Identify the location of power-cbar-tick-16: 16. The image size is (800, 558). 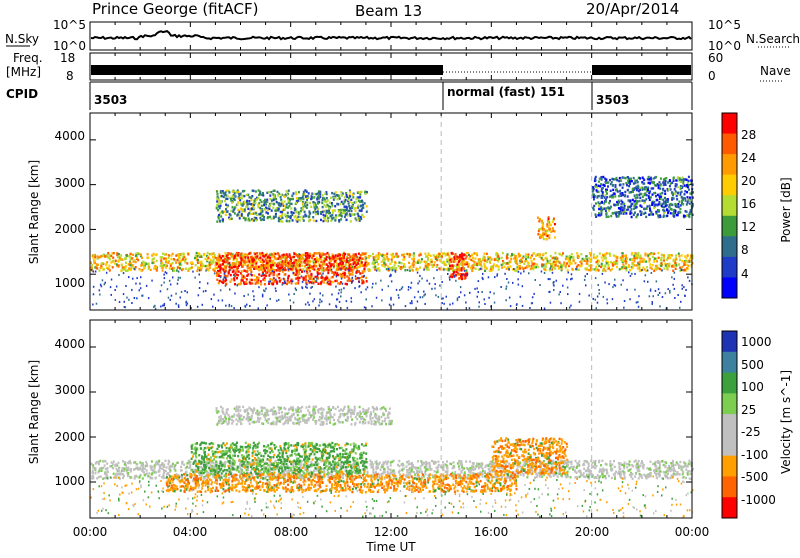
(748, 204).